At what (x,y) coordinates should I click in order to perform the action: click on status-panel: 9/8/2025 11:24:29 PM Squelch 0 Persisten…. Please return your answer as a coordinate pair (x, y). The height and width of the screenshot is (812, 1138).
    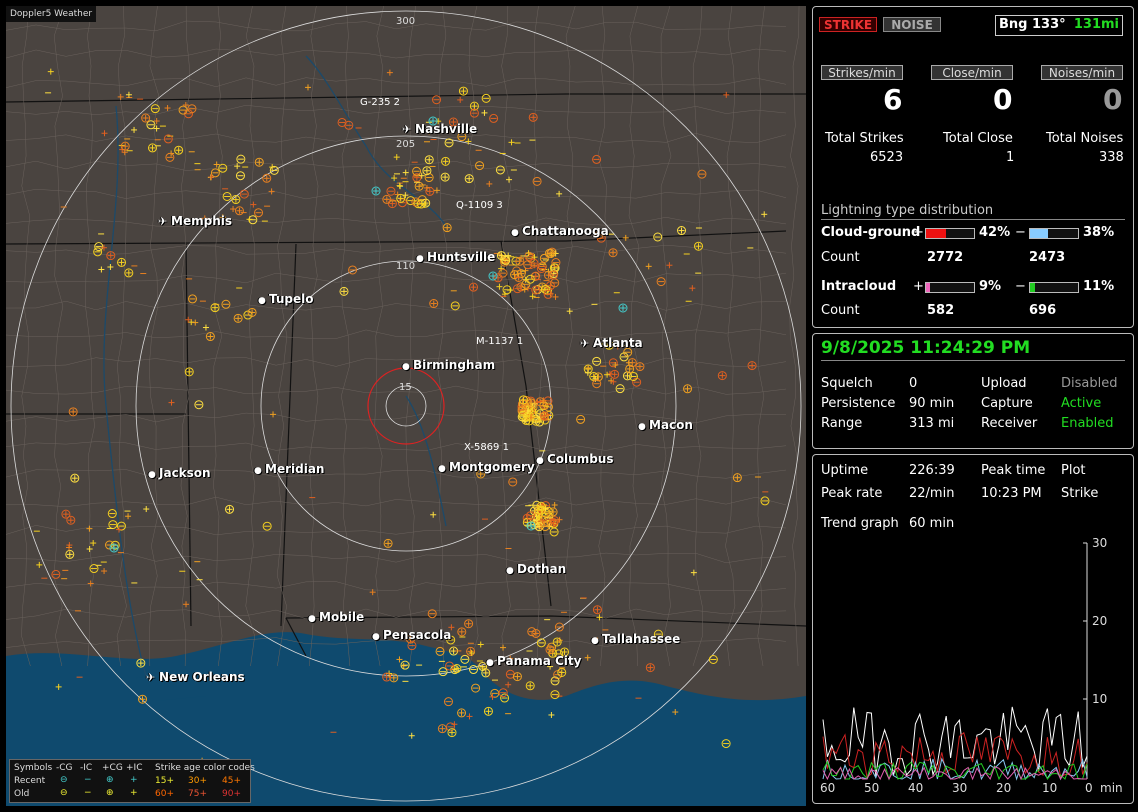
    Looking at the image, I should click on (973, 391).